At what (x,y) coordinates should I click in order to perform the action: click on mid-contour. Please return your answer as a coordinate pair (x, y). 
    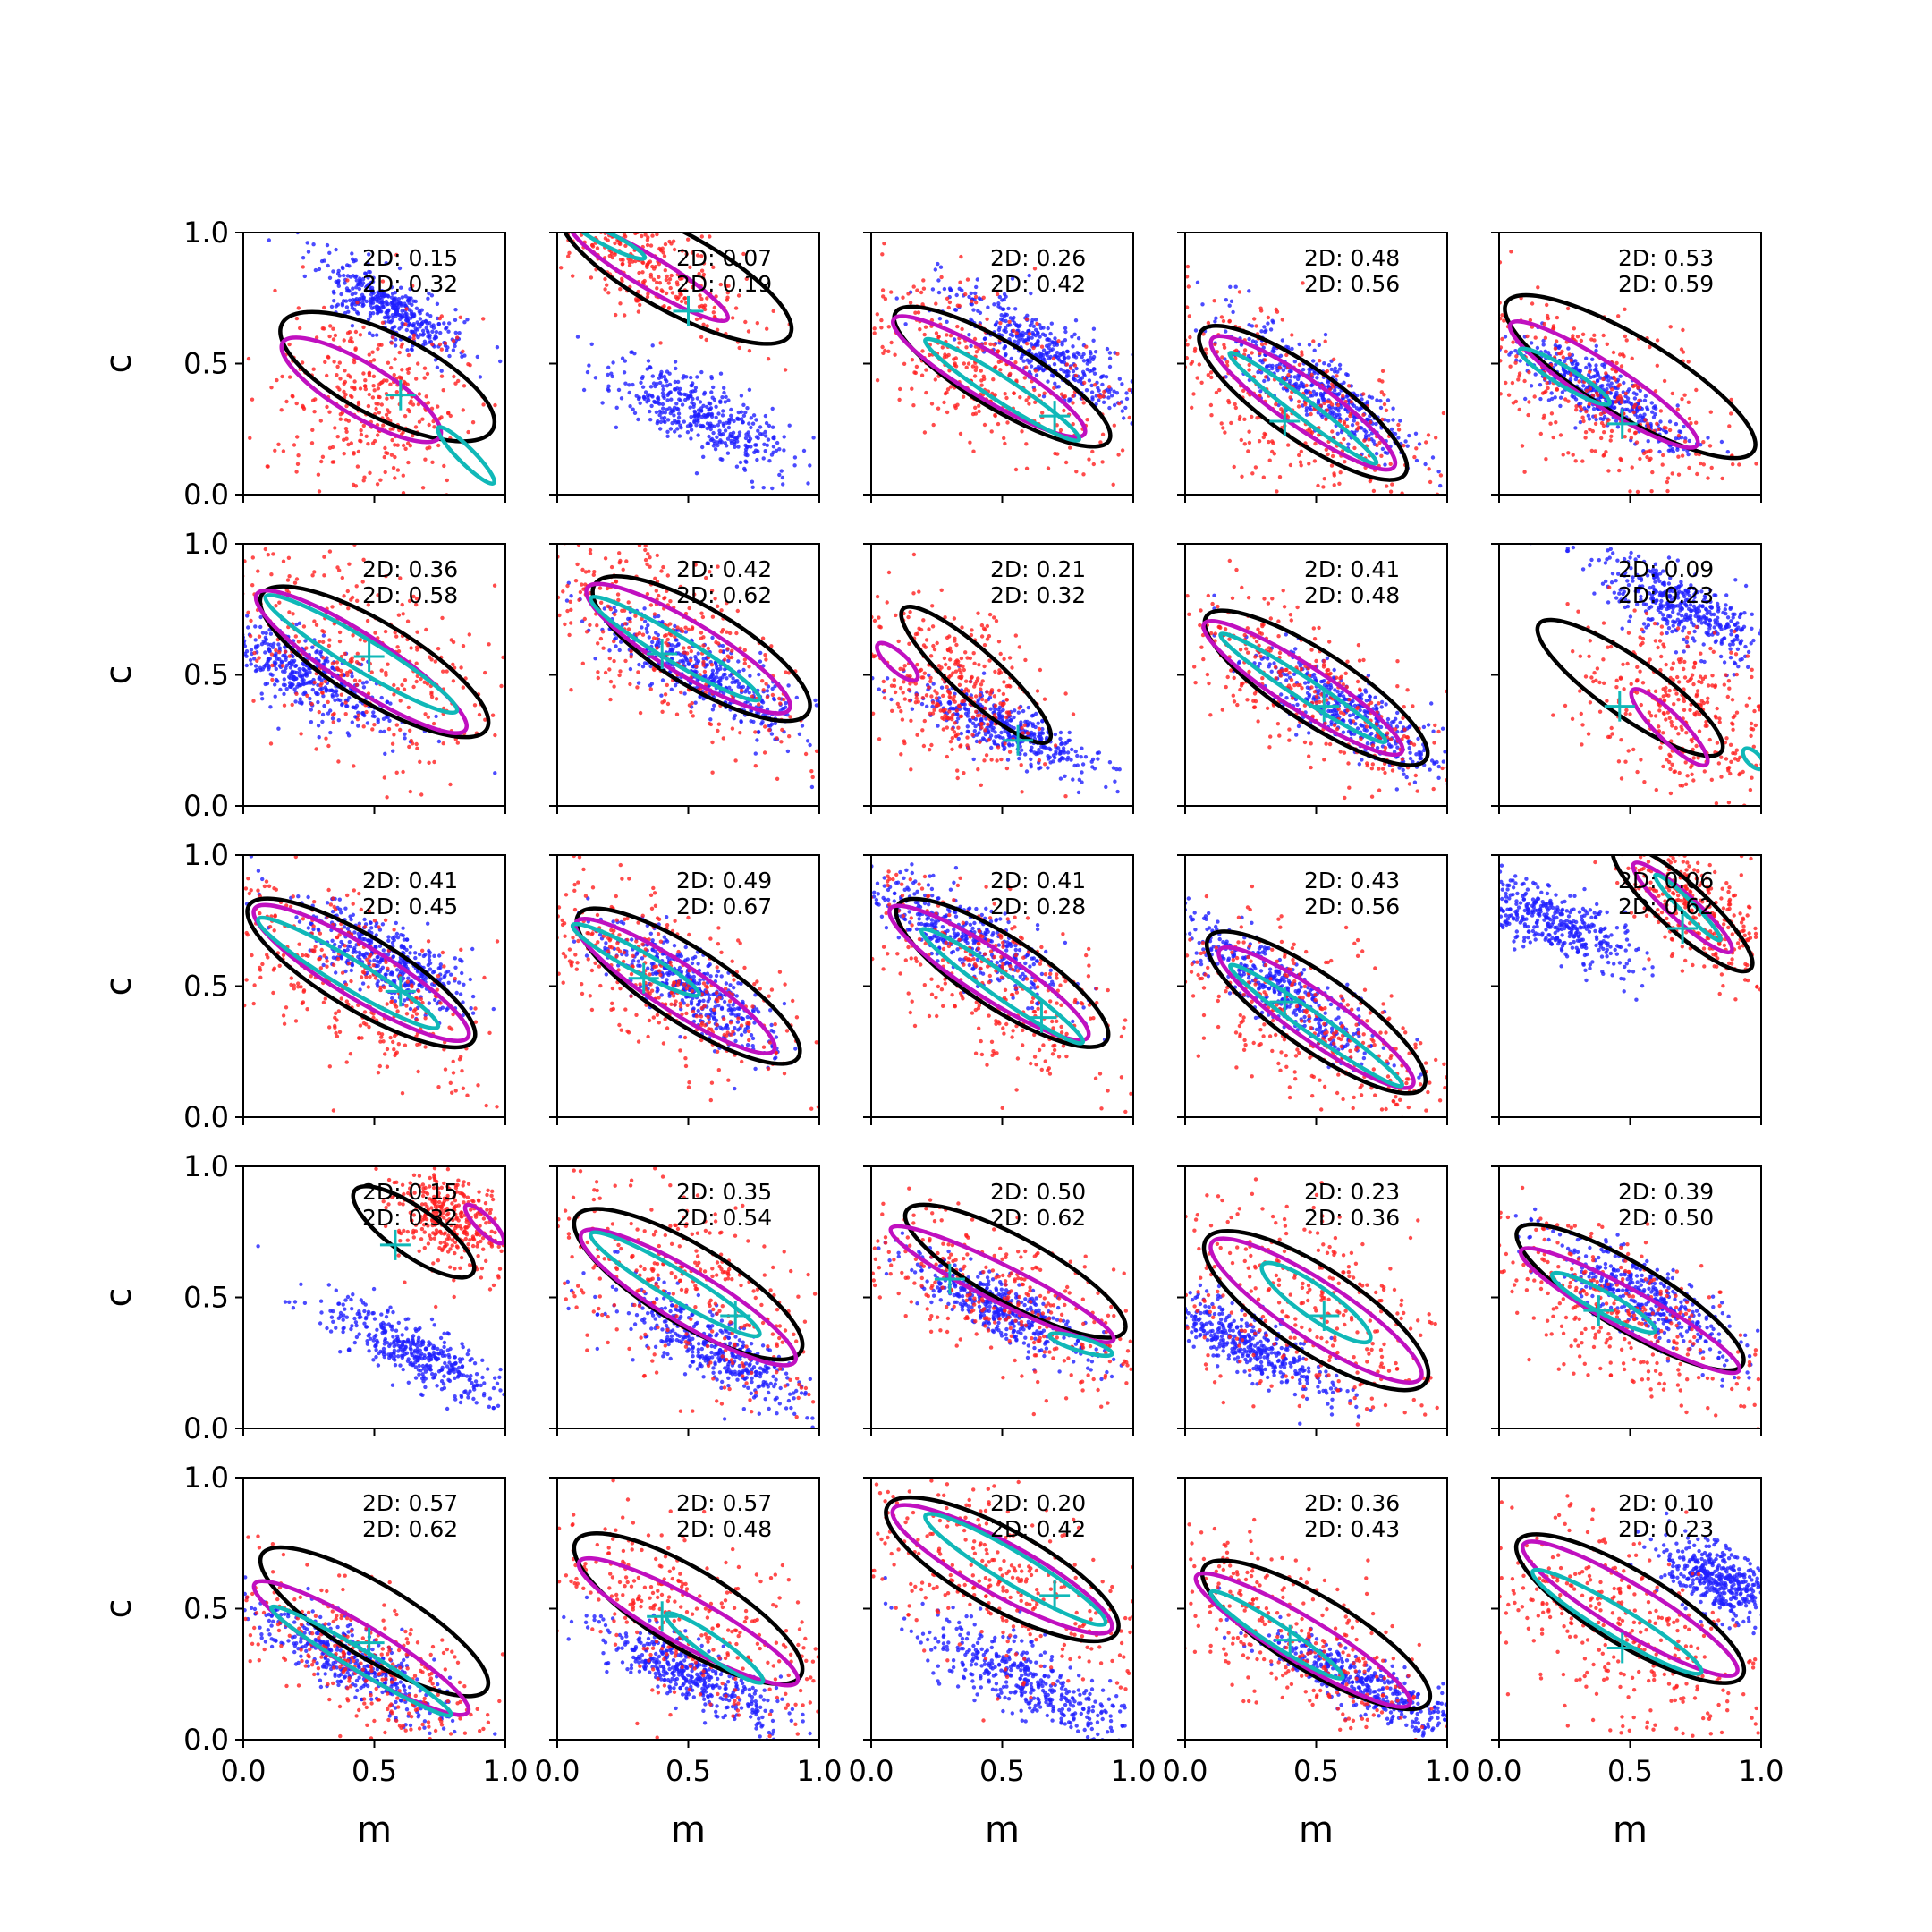
    Looking at the image, I should click on (361, 661).